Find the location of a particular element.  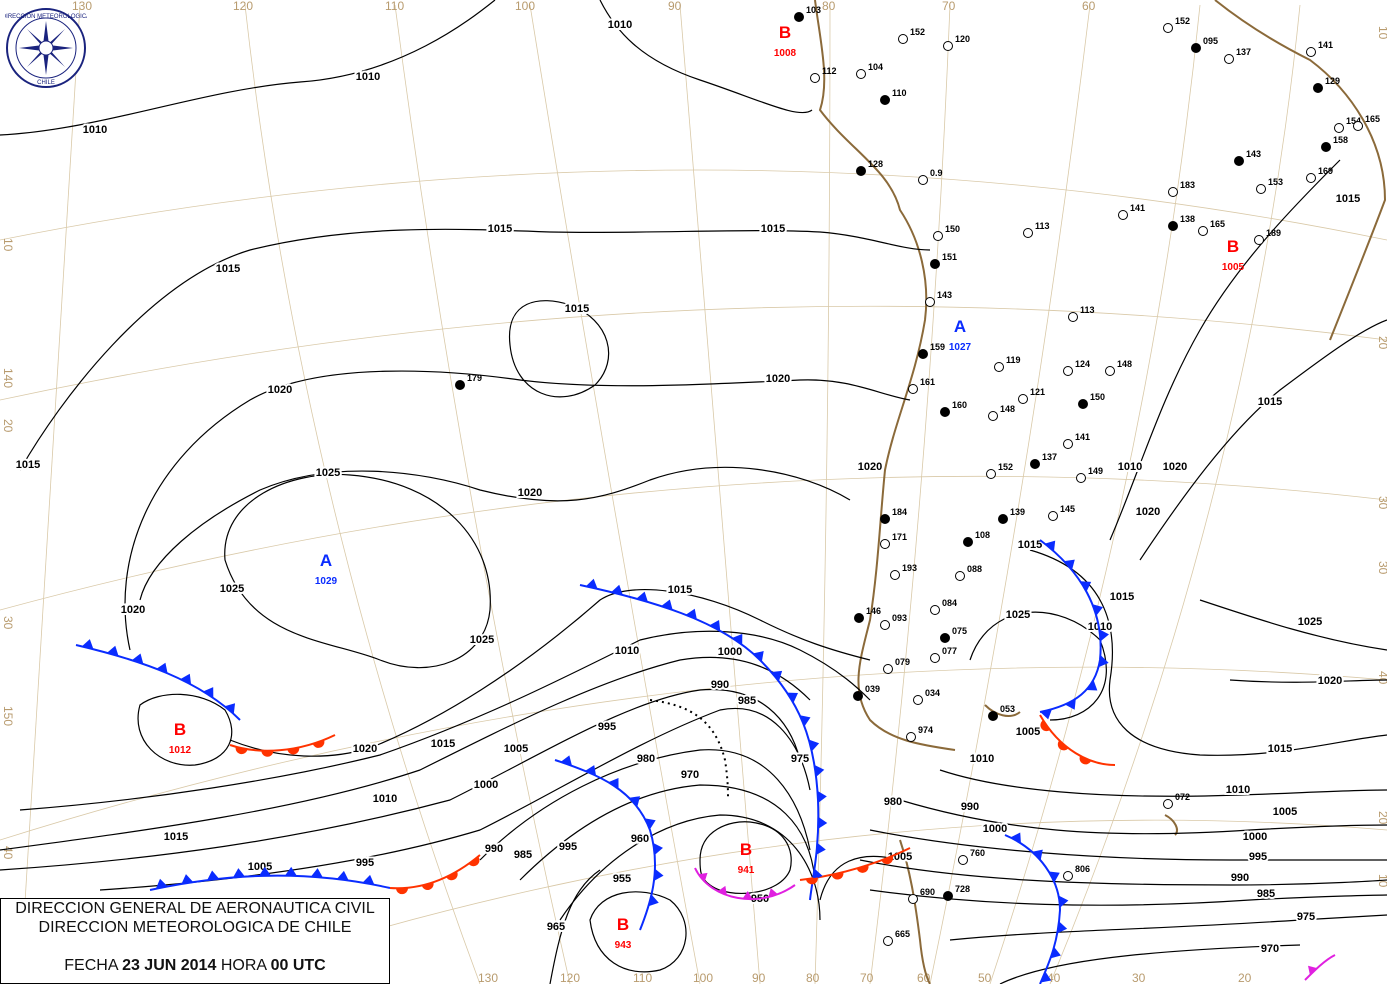

hour-value: 00 UTC is located at coordinates (298, 965).